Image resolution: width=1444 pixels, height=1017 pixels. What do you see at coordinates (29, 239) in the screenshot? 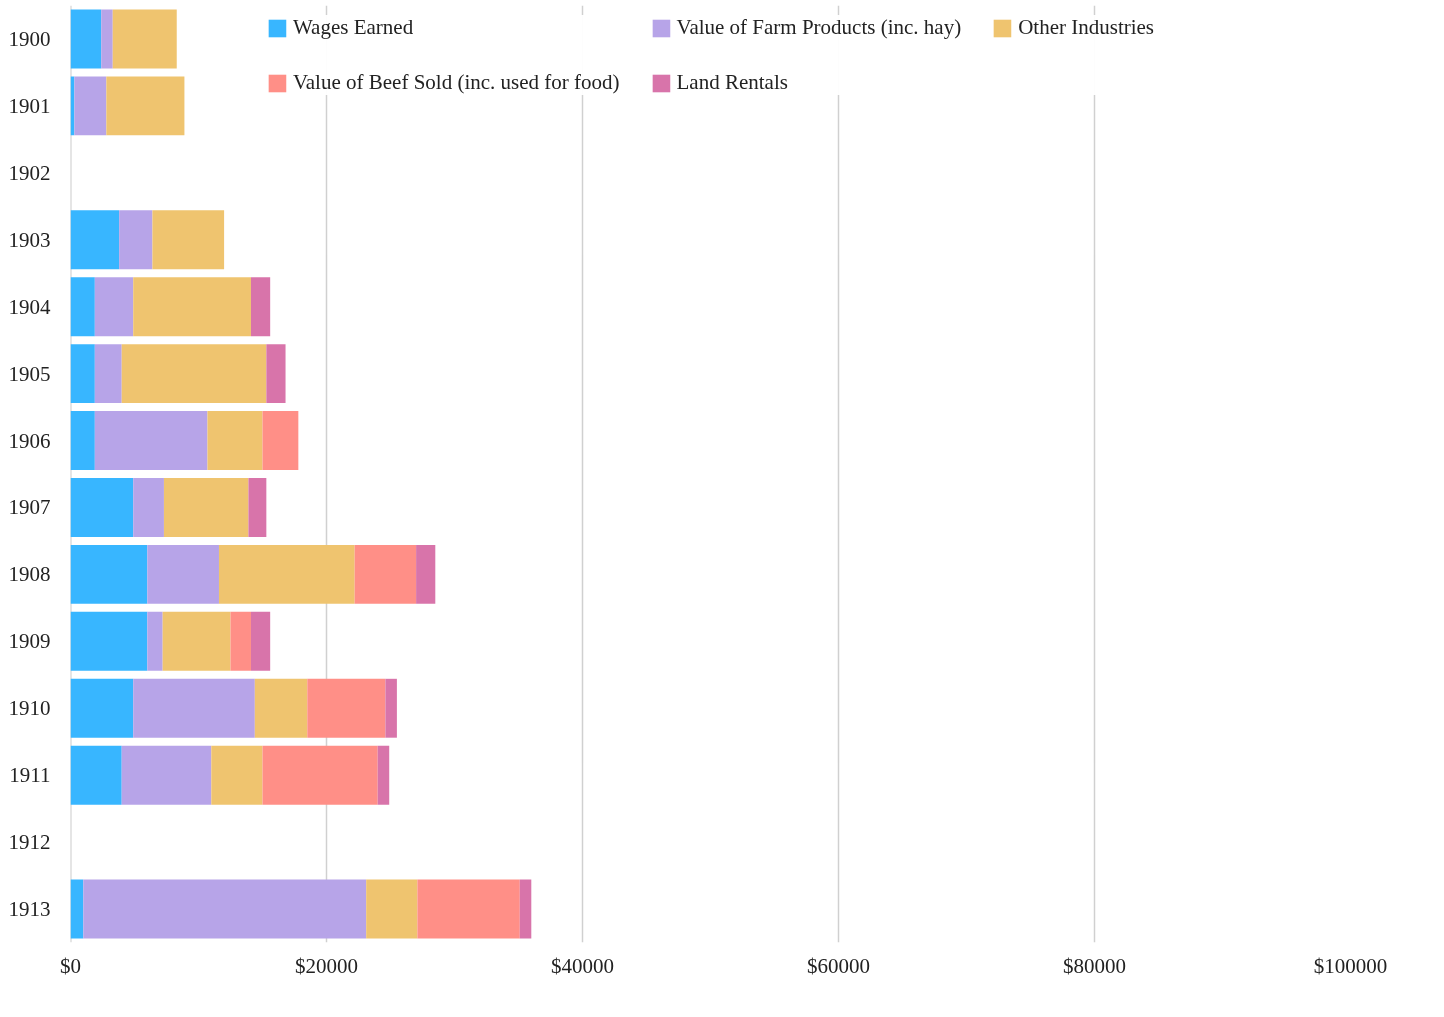
I see `y-tick-label: 1903` at bounding box center [29, 239].